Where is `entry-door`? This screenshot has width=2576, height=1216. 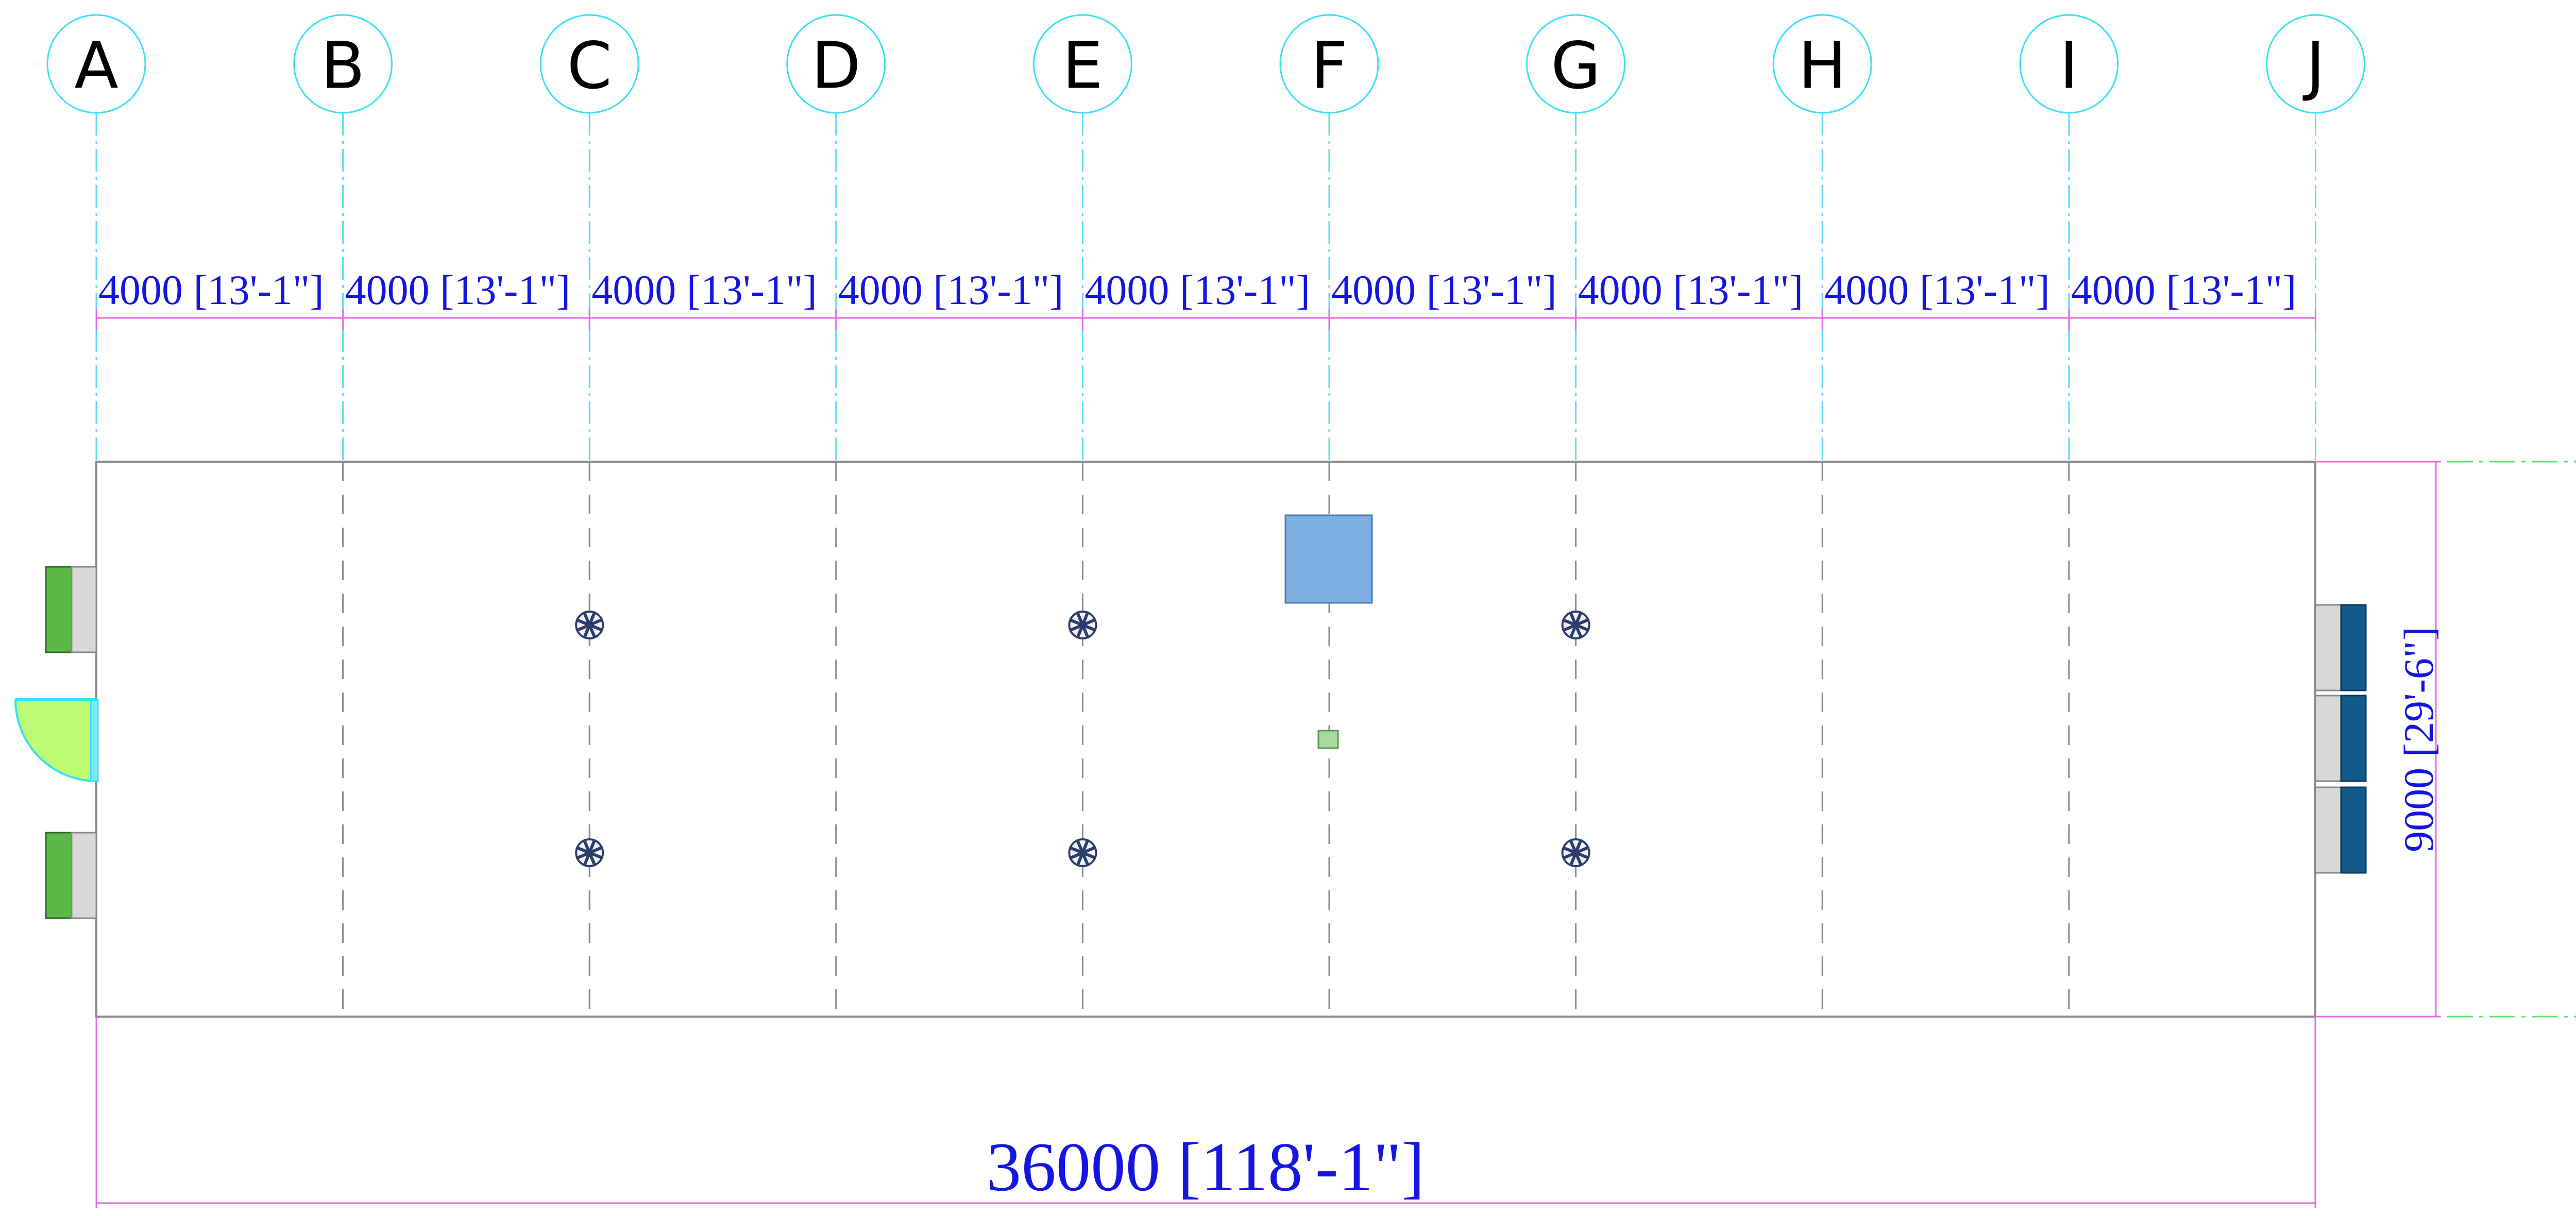
entry-door is located at coordinates (56, 740).